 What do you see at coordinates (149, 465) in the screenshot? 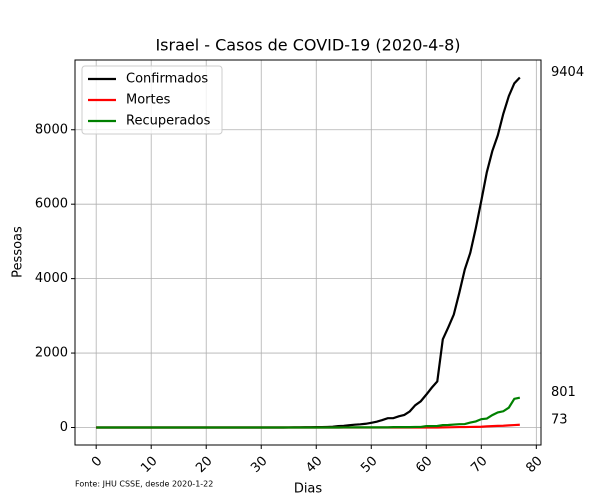
I see `x-tick-label: 10` at bounding box center [149, 465].